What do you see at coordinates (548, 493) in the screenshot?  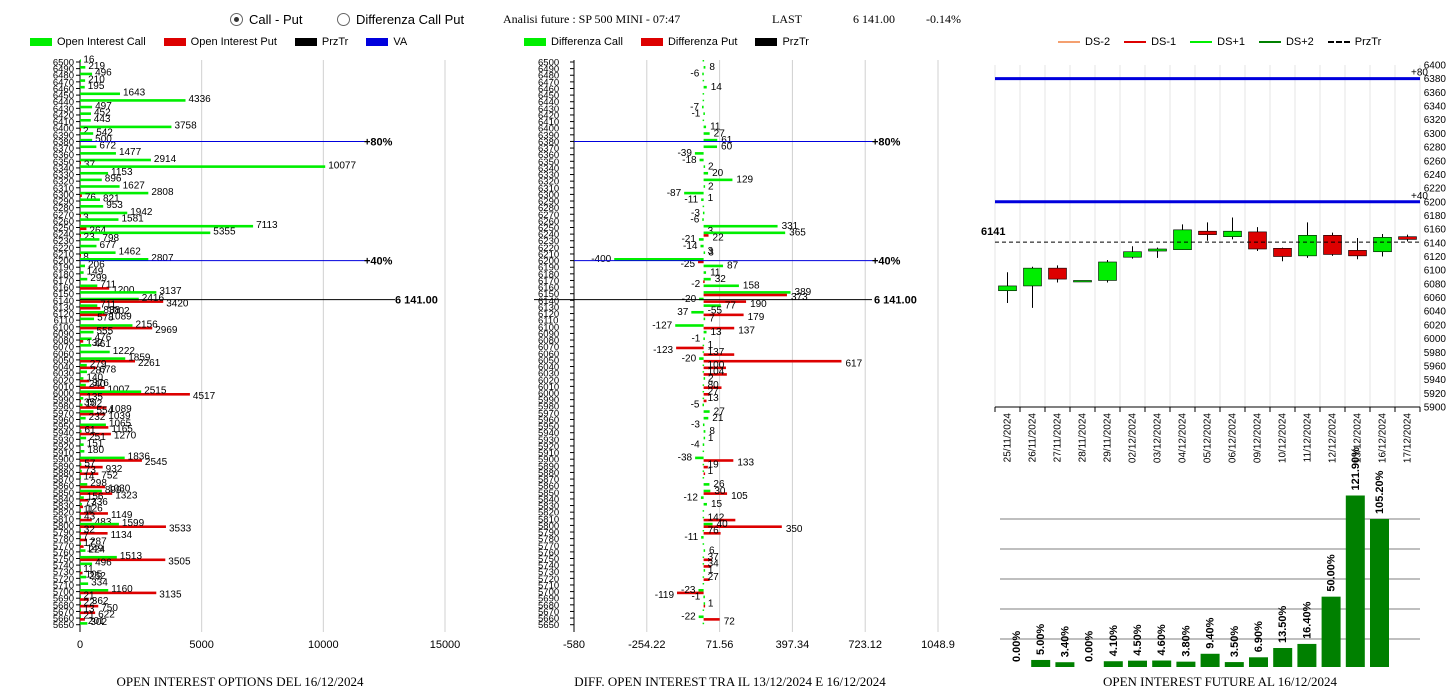 I see `strike-label: 5850` at bounding box center [548, 493].